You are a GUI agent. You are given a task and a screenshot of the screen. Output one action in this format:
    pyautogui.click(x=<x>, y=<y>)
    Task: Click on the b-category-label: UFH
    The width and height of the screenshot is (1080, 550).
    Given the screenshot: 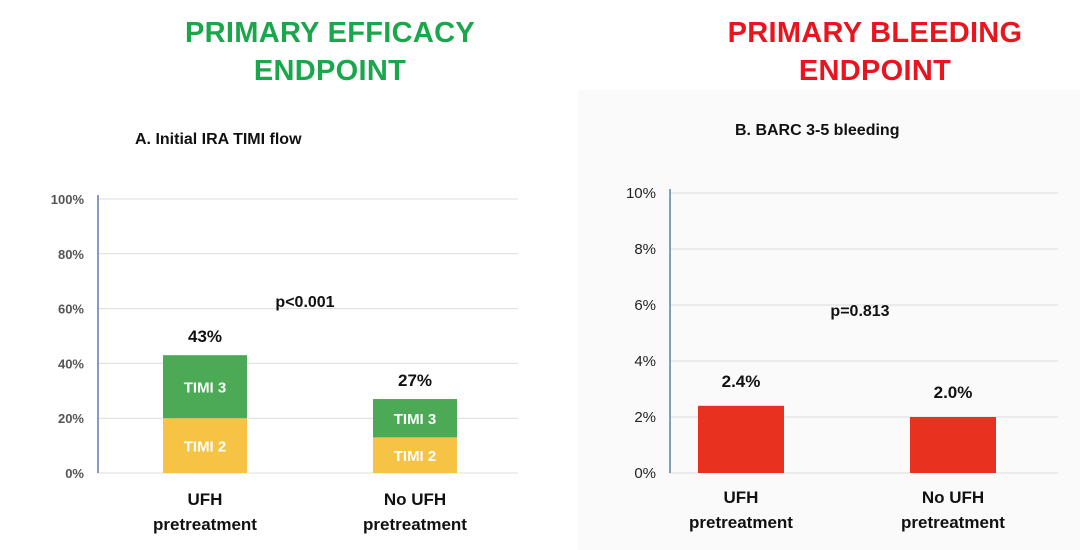 What is the action you would take?
    pyautogui.click(x=741, y=497)
    